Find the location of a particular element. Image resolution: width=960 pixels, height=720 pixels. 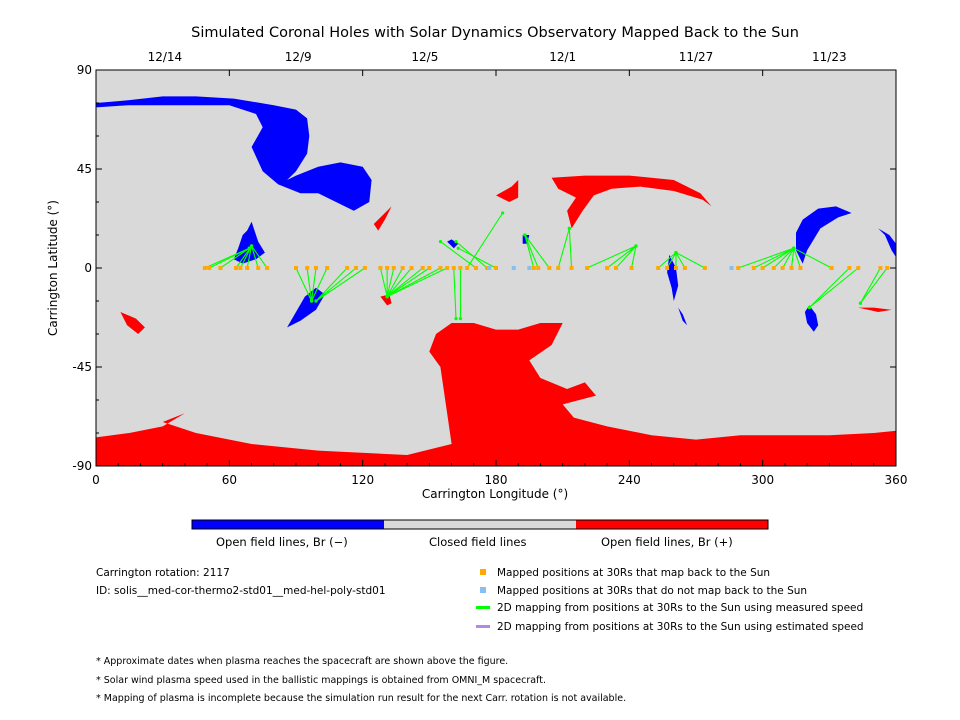

colorbar-label-negative: Open field lines, Br (−) is located at coordinates (282, 542).